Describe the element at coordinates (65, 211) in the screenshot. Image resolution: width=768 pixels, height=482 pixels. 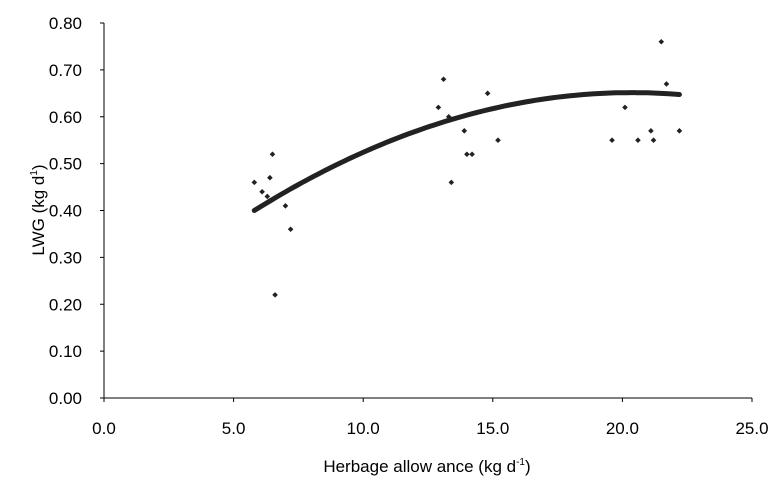
I see `y-tick-label: 0.40` at that location.